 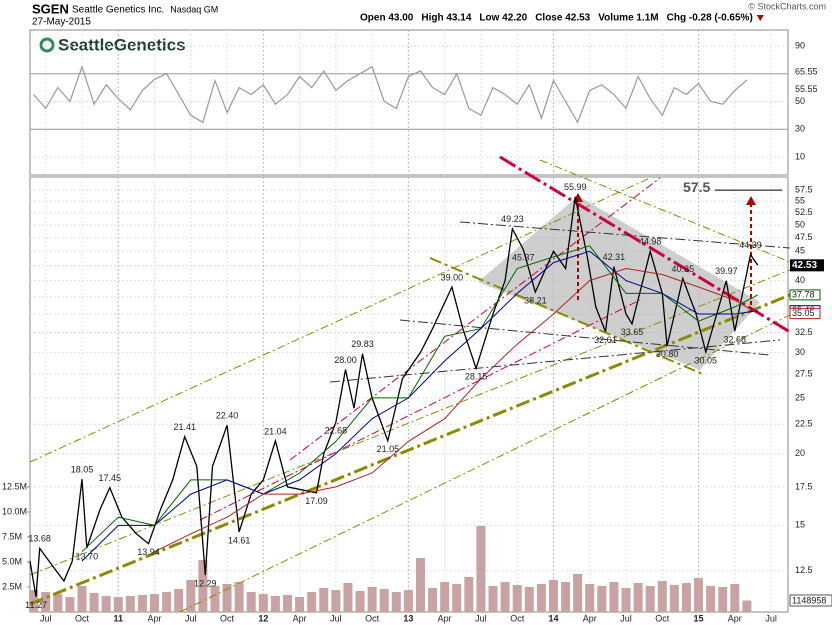 What do you see at coordinates (14, 486) in the screenshot?
I see `y2-tick-label: 12.5M` at bounding box center [14, 486].